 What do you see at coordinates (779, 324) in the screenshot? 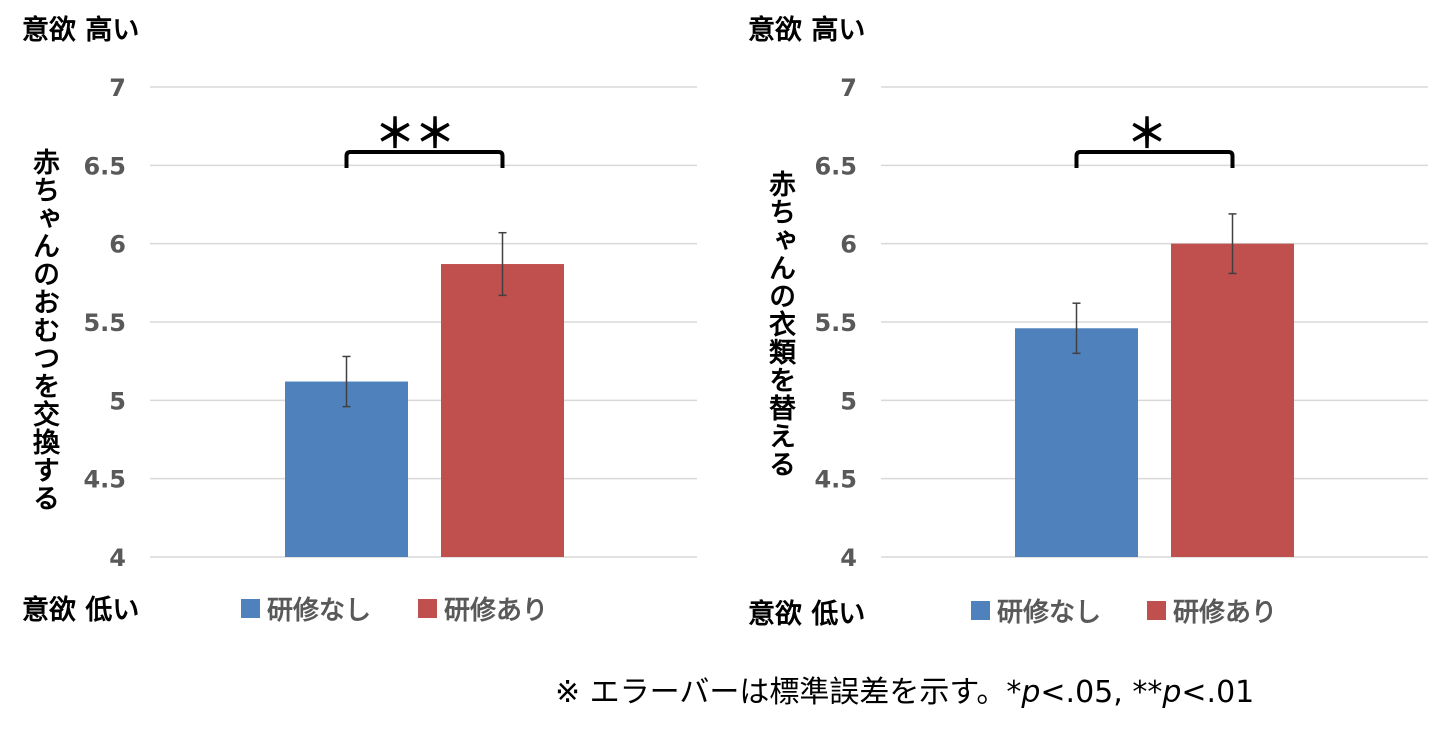
I see `y-axis-label: 赤ちゃんの衣類を替える` at bounding box center [779, 324].